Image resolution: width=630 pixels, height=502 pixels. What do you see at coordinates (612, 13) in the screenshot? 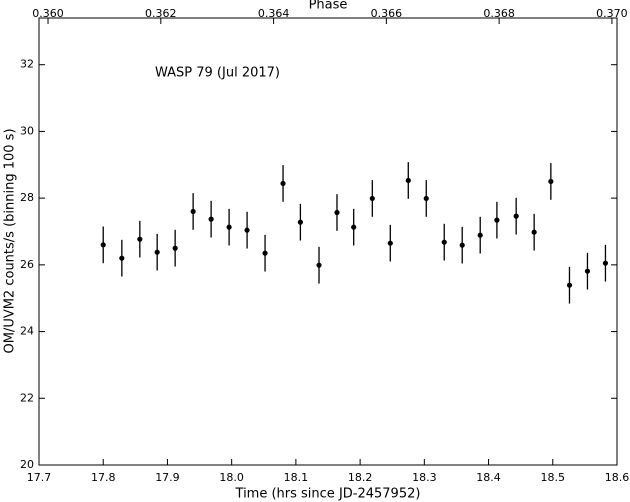
I see `top-tick-label: 0.370` at bounding box center [612, 13].